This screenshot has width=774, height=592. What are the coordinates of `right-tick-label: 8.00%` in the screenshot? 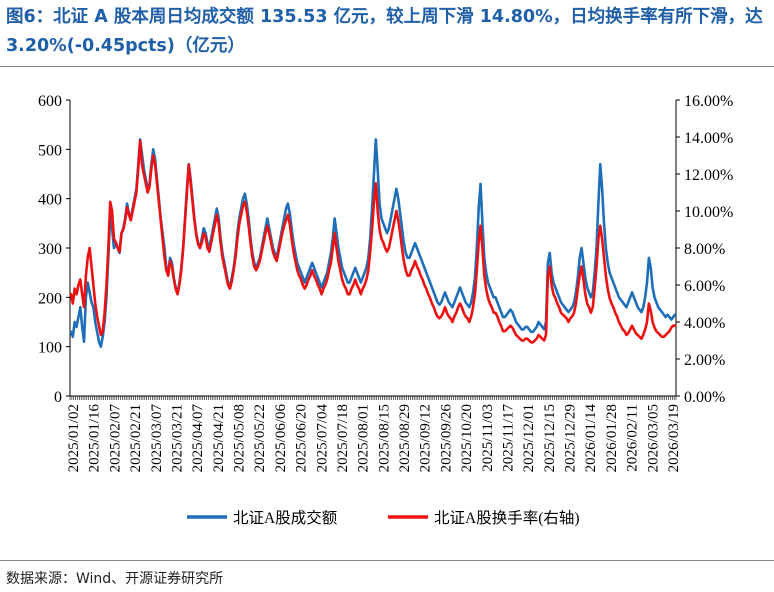 It's located at (704, 249).